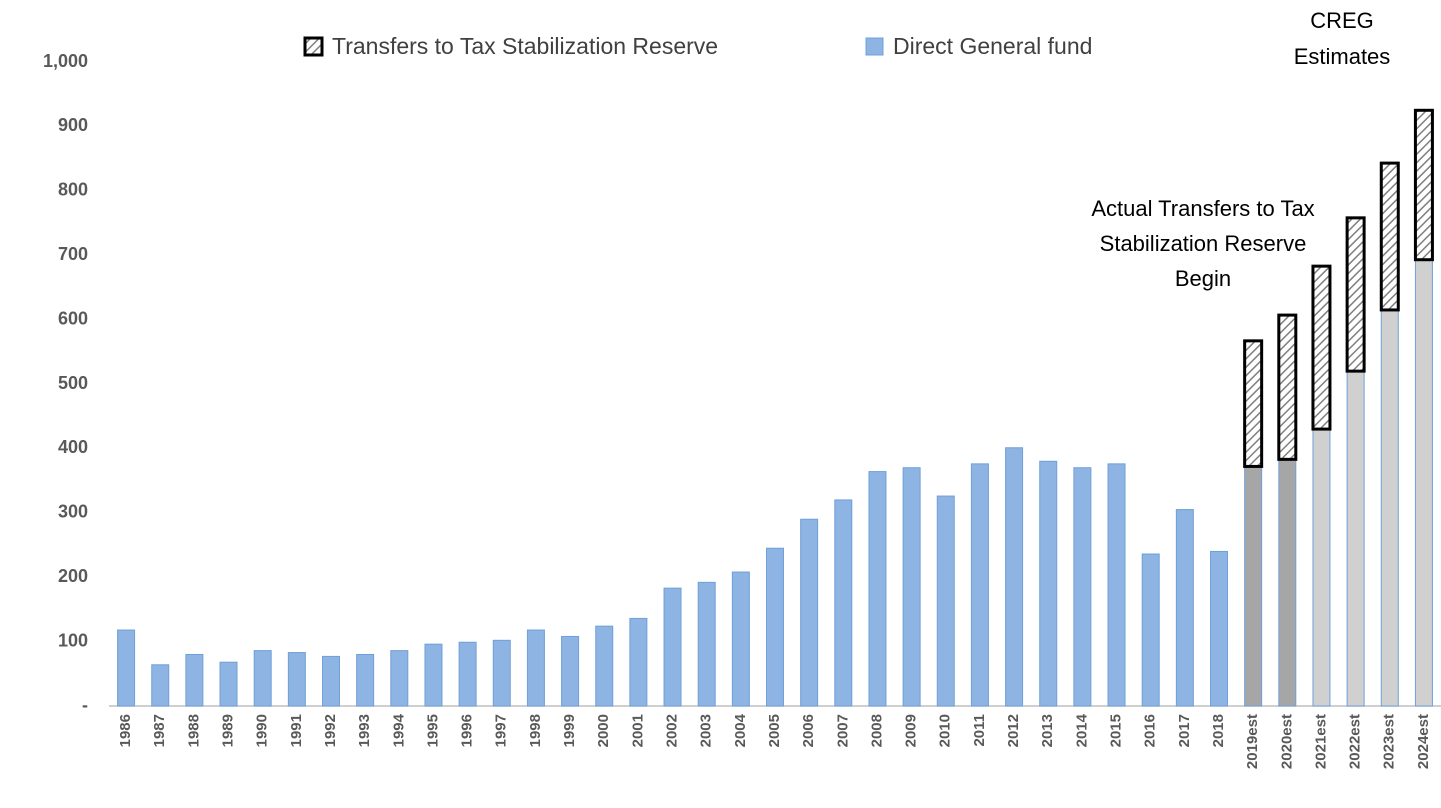 This screenshot has height=808, width=1441. Describe the element at coordinates (73, 125) in the screenshot. I see `y-tick-label: 900` at that location.